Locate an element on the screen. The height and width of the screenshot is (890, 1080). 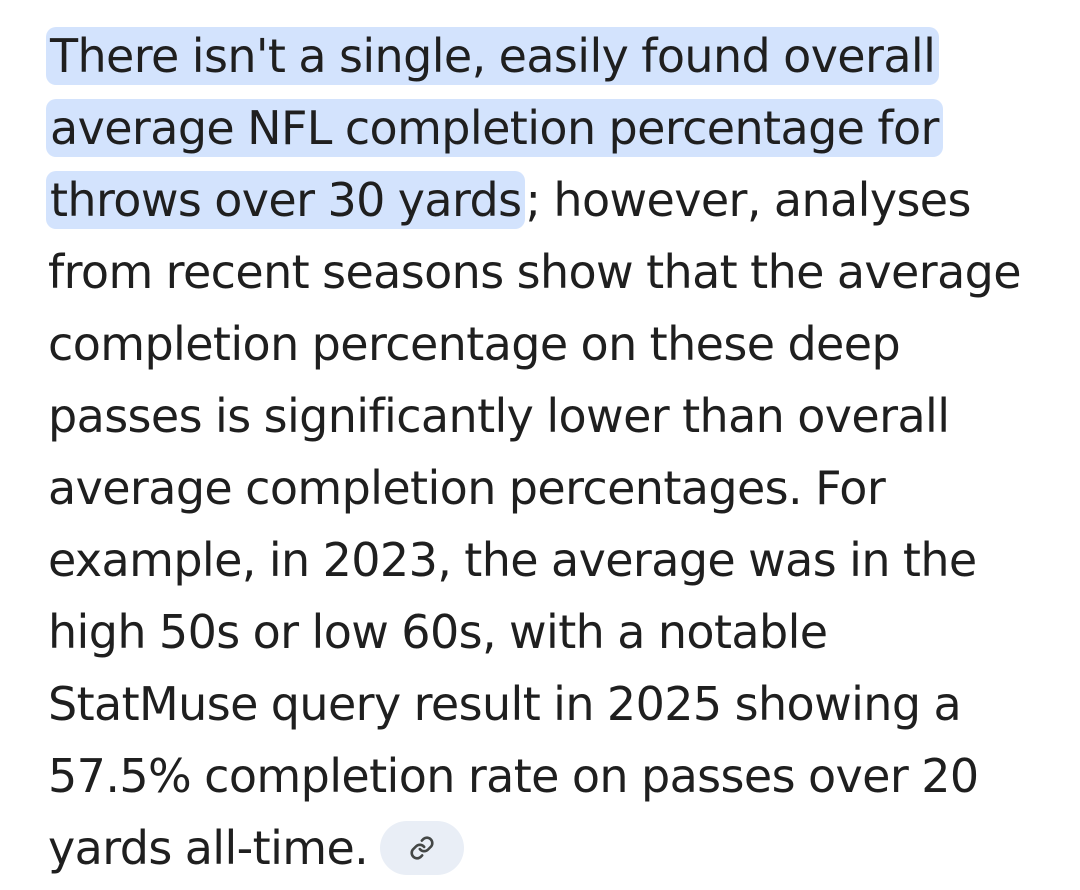
source-link-chip is located at coordinates (422, 847).